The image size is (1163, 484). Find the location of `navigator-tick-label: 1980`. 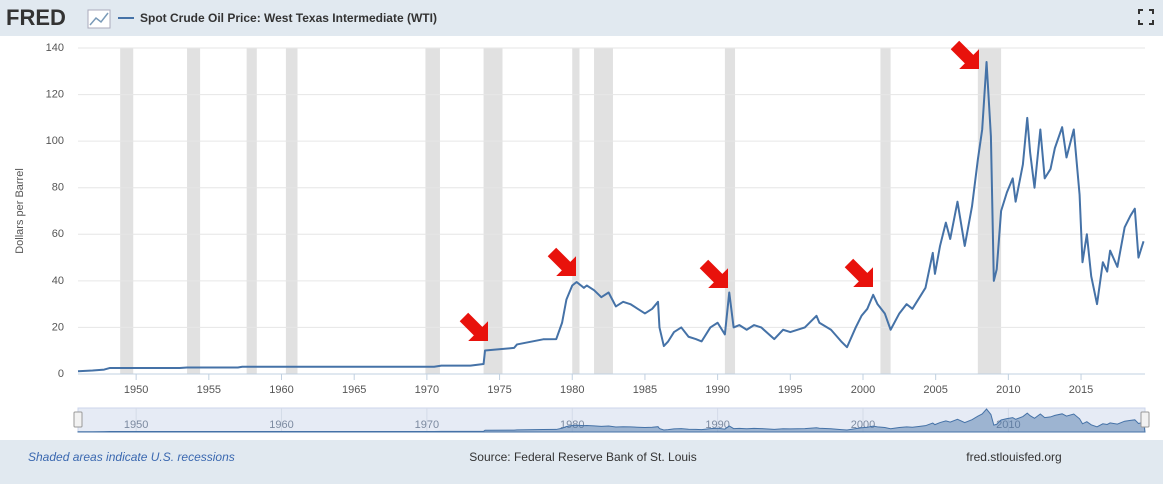

navigator-tick-label: 1980 is located at coordinates (572, 425).